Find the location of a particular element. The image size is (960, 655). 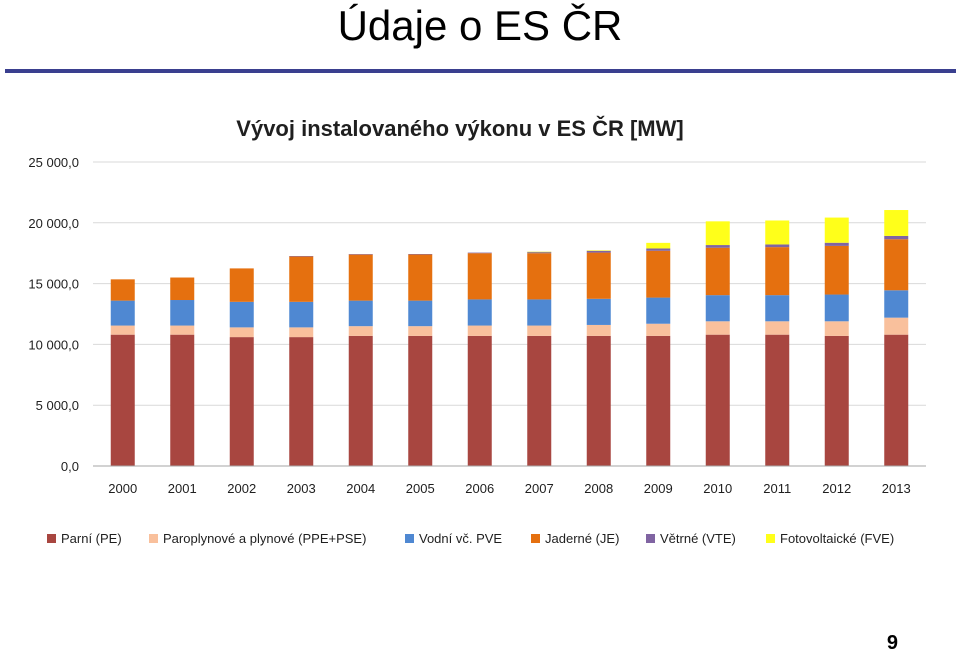

chart-title: Vývoj instalovaného výkonu v ES ČR [MW] is located at coordinates (459, 128).